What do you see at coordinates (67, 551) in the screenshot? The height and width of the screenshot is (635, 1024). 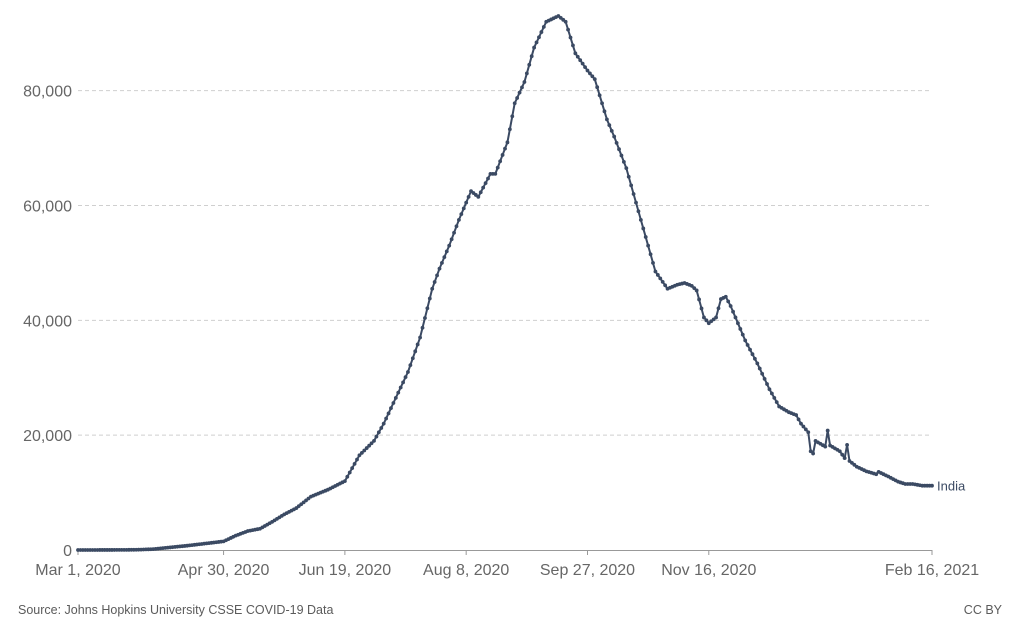 I see `y-tick-label: 0` at bounding box center [67, 551].